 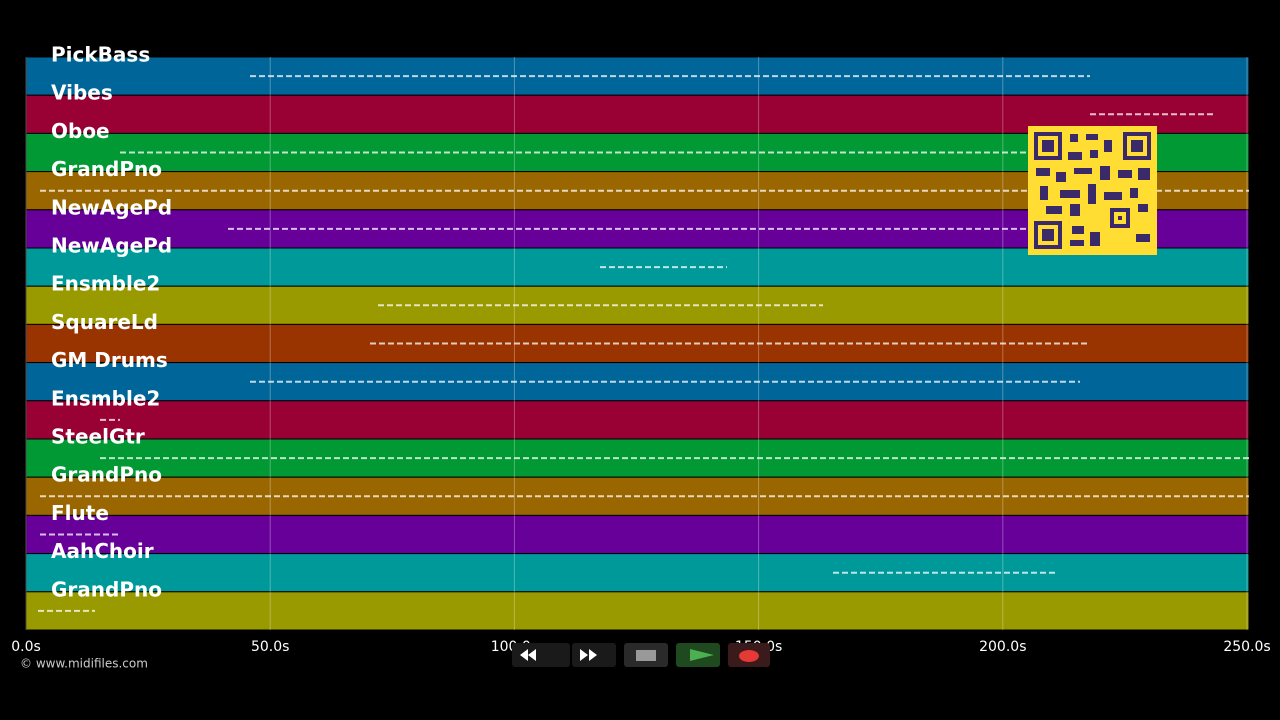 I want to click on track-label: PickBass, so click(x=100, y=55).